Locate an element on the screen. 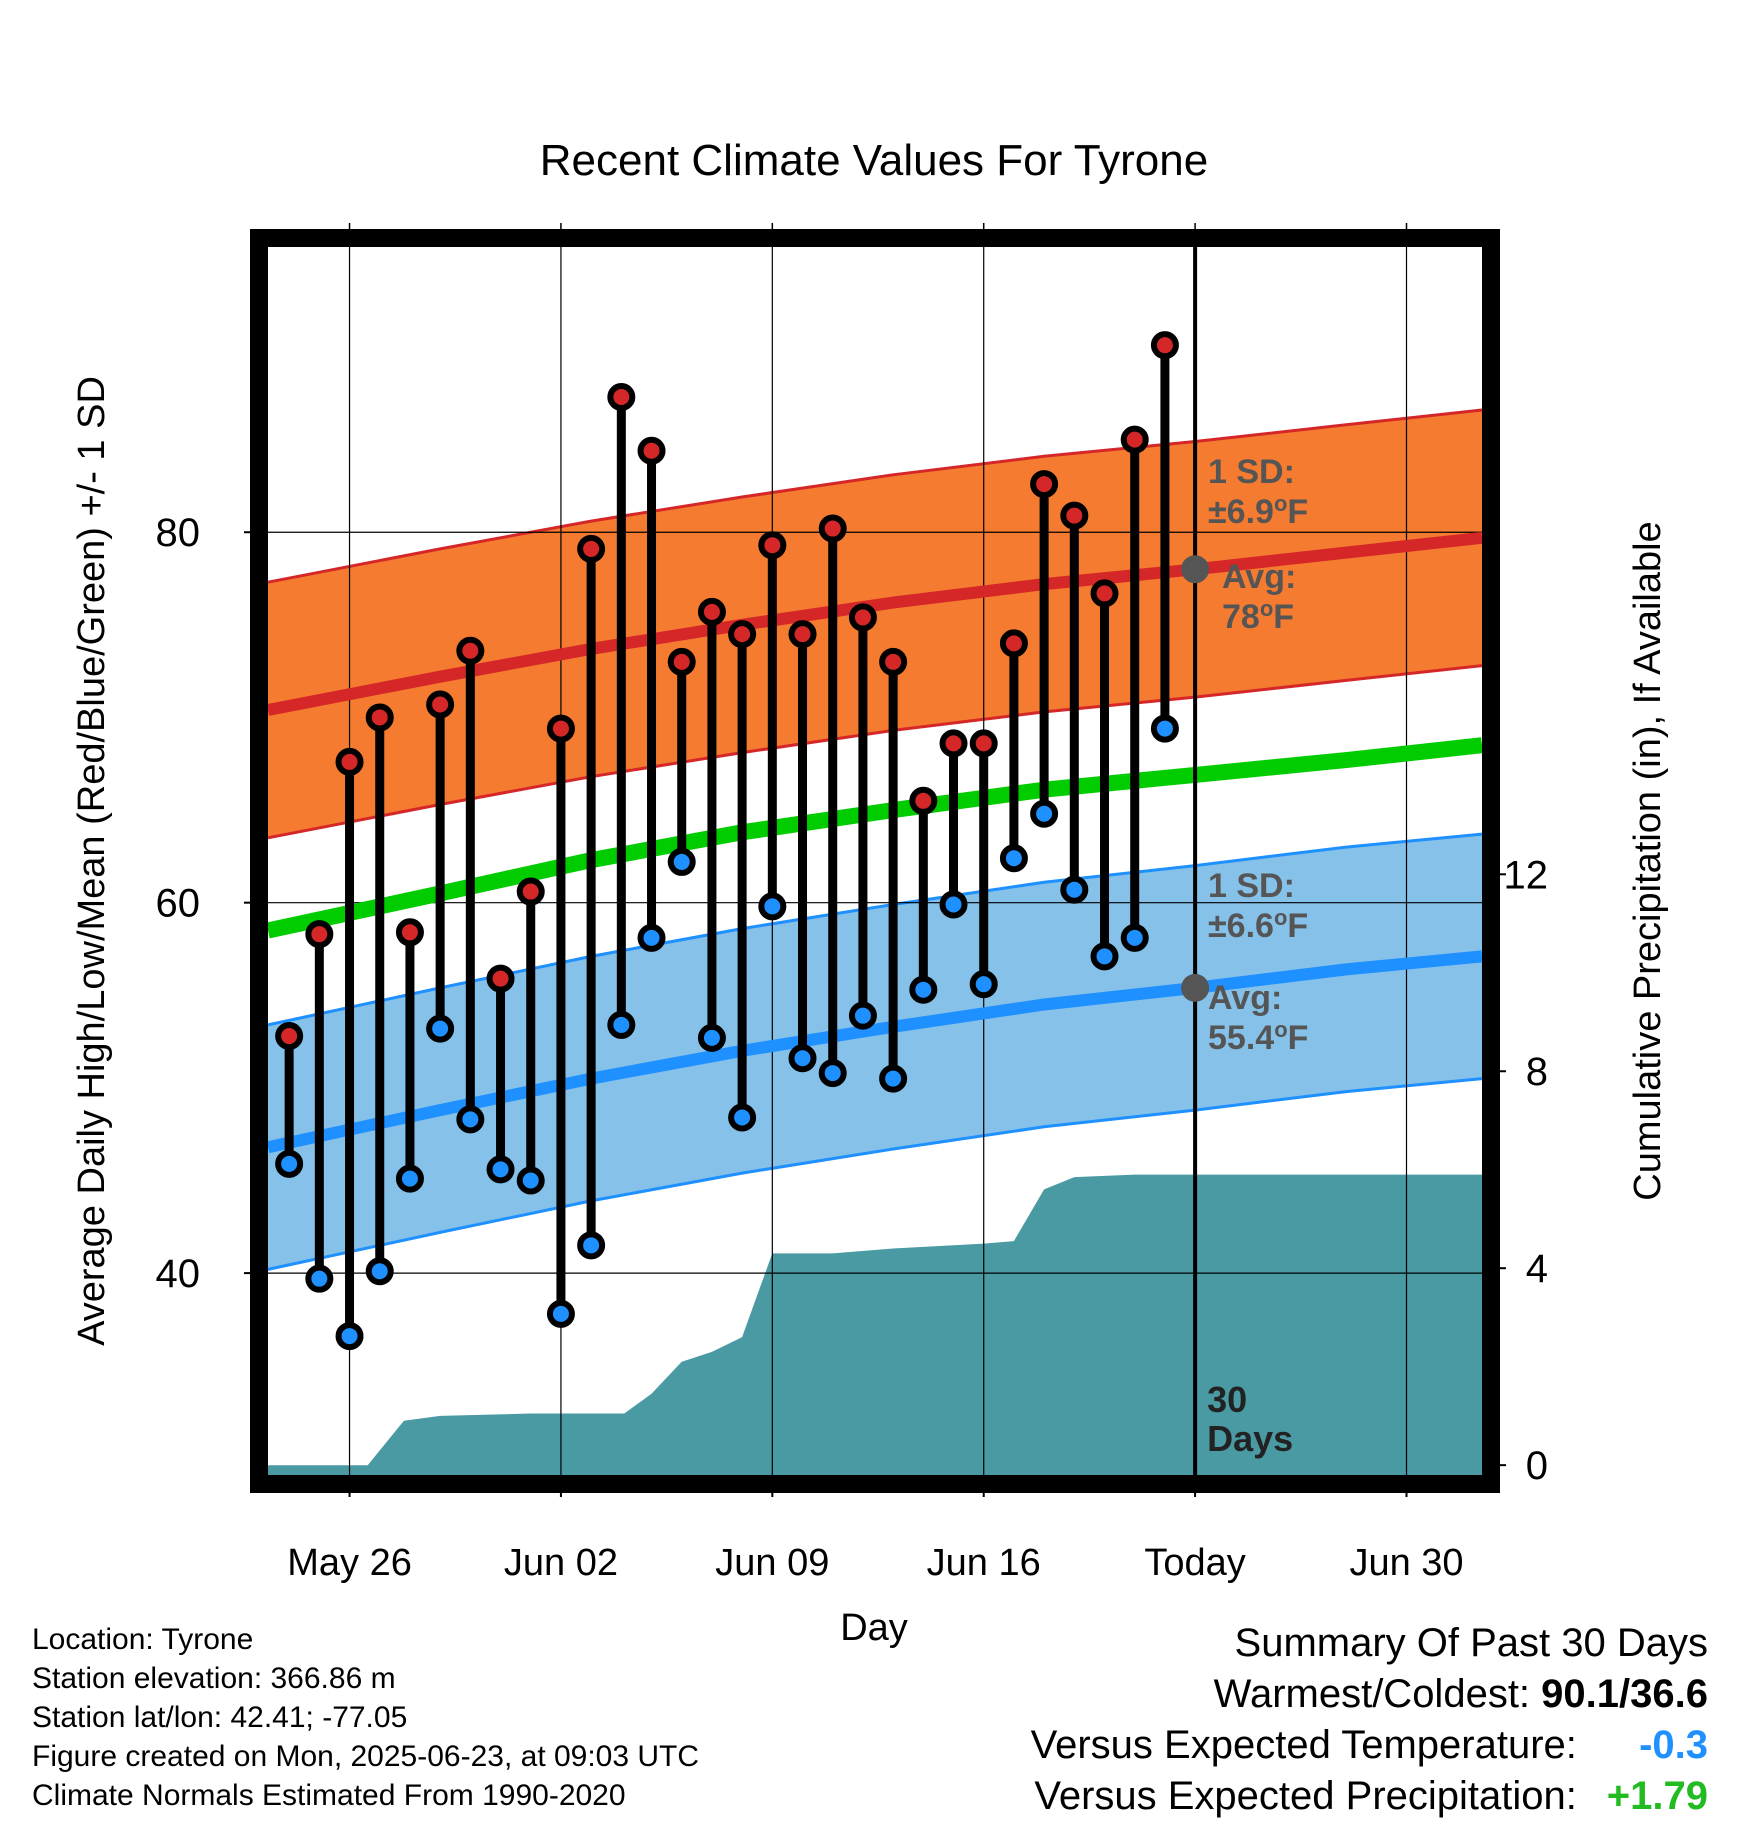 The image size is (1748, 1828). cumulative-precipitation is located at coordinates (875, 1324).